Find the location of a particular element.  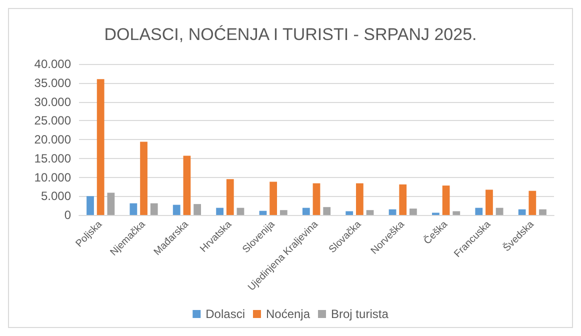

y-tick-label: 20.000 is located at coordinates (53, 139).